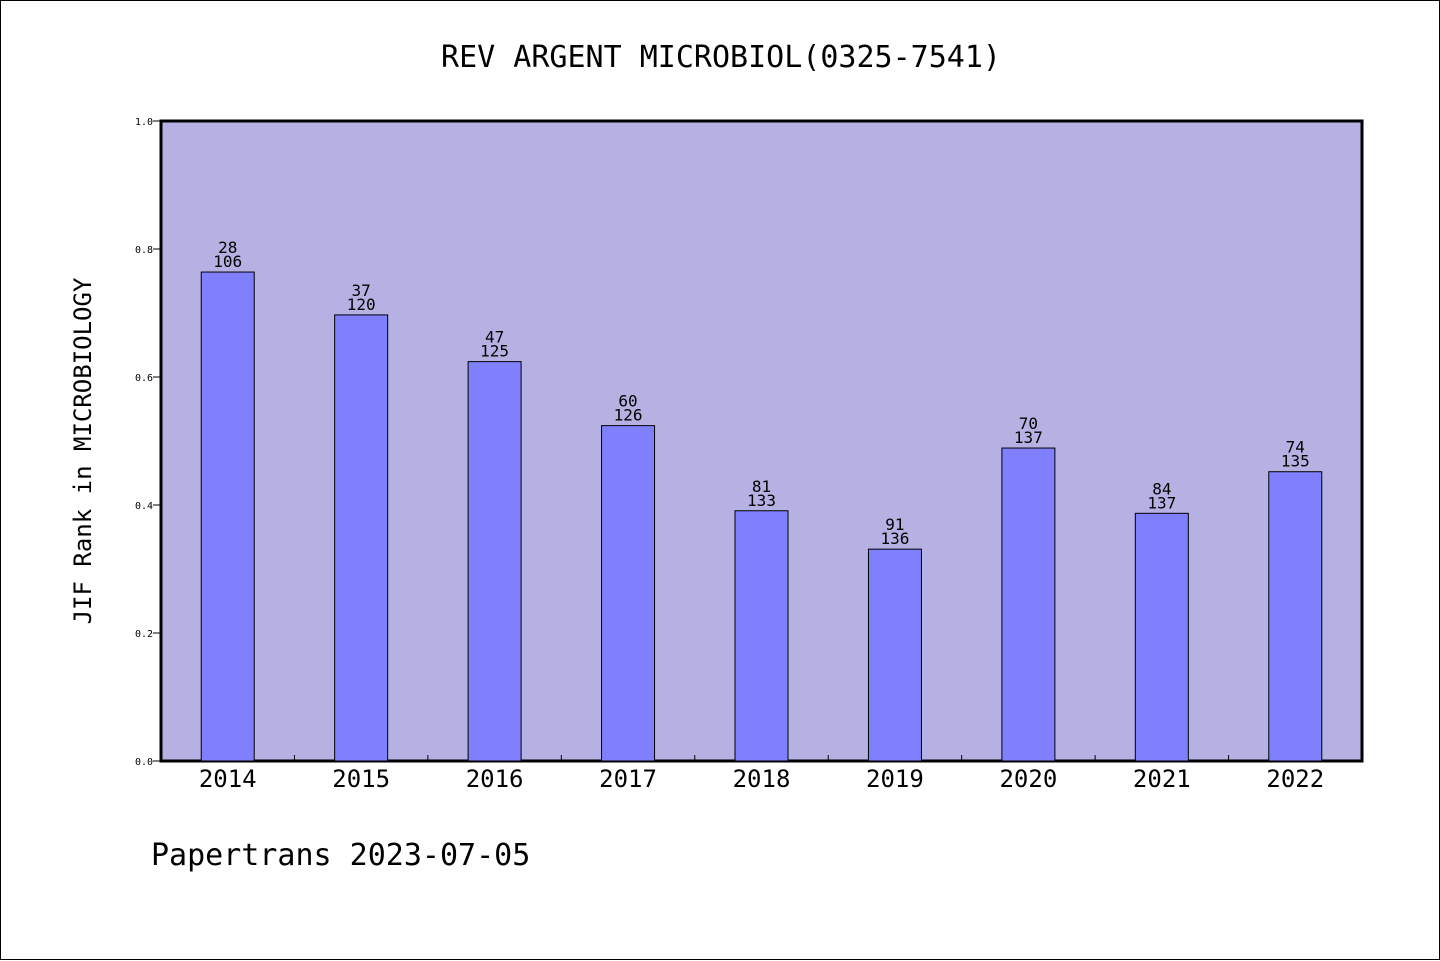  I want to click on bar-total-label: 120, so click(361, 304).